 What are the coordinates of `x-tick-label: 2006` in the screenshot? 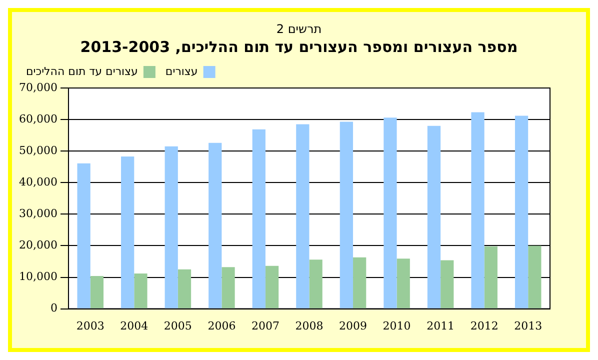 It's located at (222, 325).